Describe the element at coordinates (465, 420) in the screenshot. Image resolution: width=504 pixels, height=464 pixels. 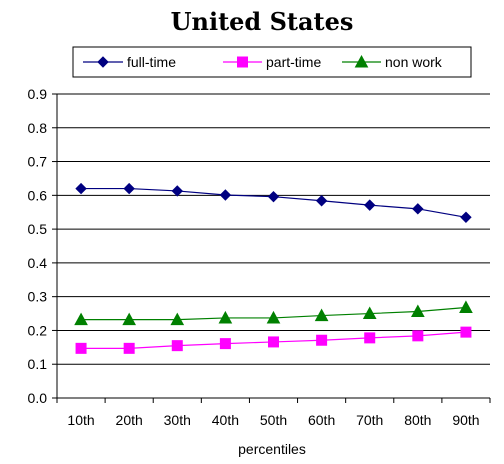
I see `x-tick-label: 90th` at that location.